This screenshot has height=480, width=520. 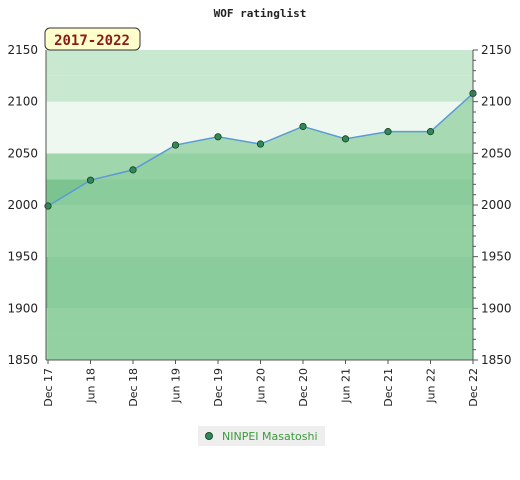 I want to click on y-tick-label-right: 2000, so click(x=496, y=205).